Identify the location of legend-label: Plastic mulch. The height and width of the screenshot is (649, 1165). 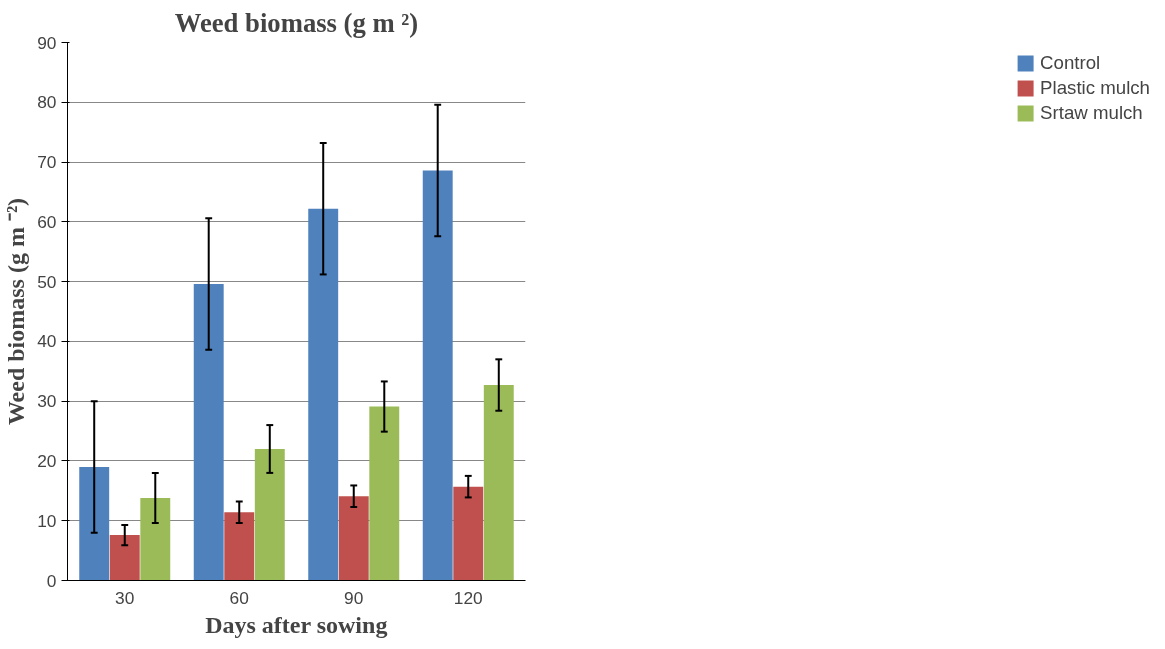
(1095, 88).